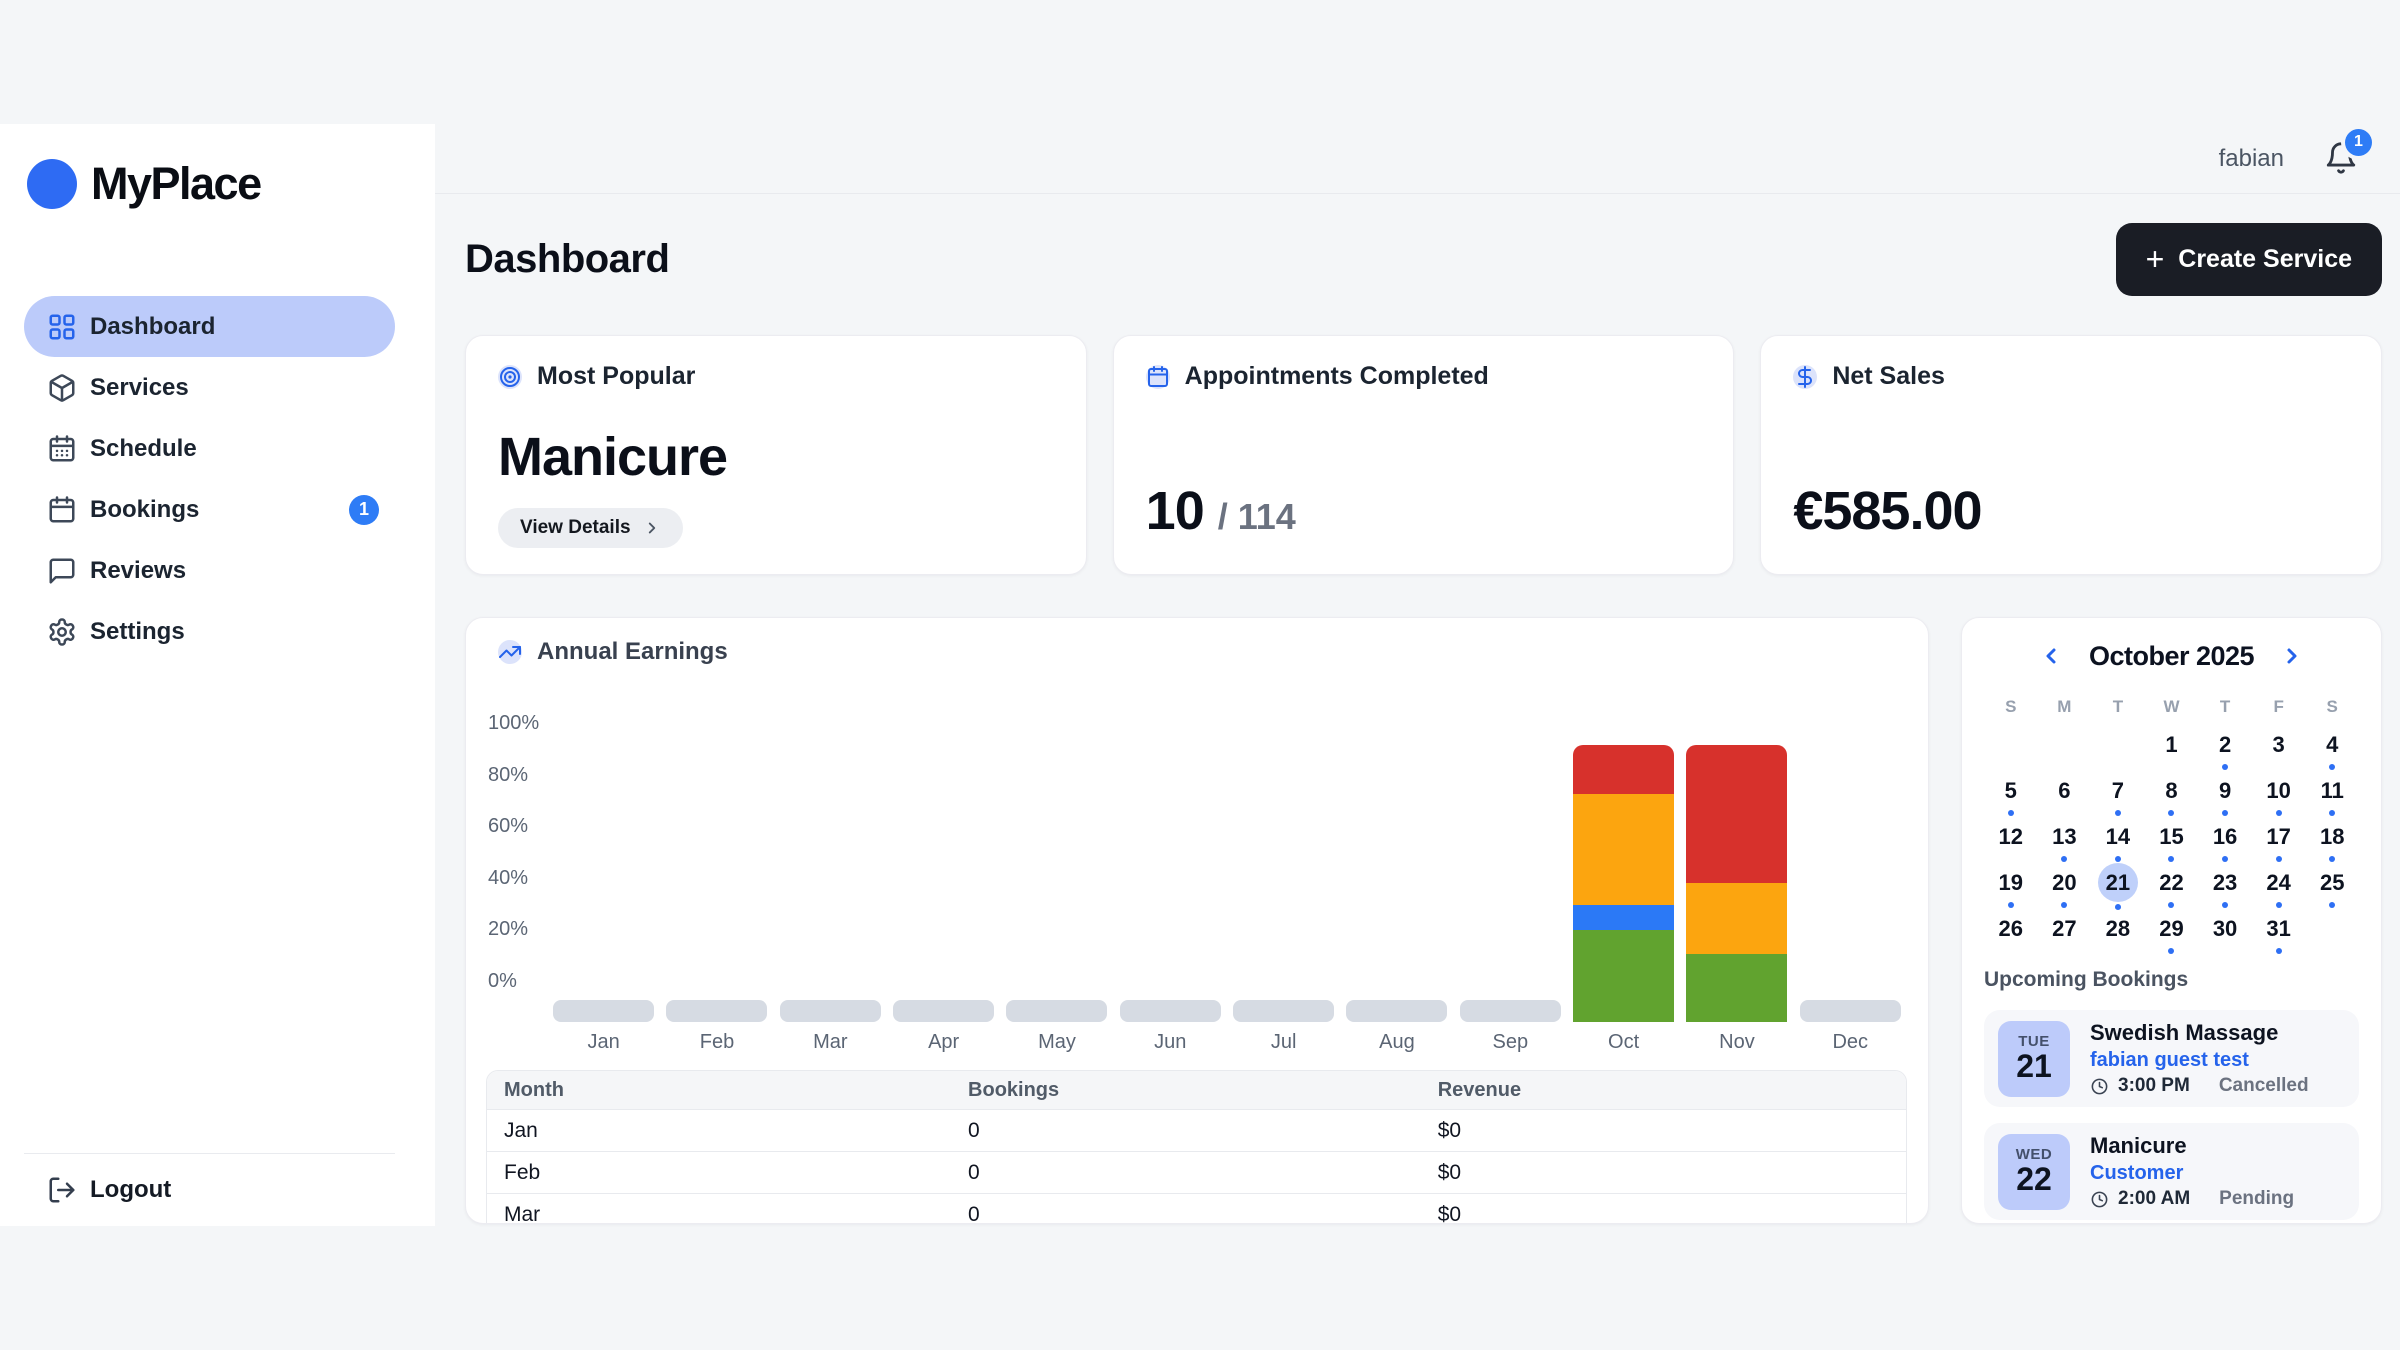 Image resolution: width=2400 pixels, height=1350 pixels. What do you see at coordinates (1737, 1041) in the screenshot?
I see `x-tick-label: Nov` at bounding box center [1737, 1041].